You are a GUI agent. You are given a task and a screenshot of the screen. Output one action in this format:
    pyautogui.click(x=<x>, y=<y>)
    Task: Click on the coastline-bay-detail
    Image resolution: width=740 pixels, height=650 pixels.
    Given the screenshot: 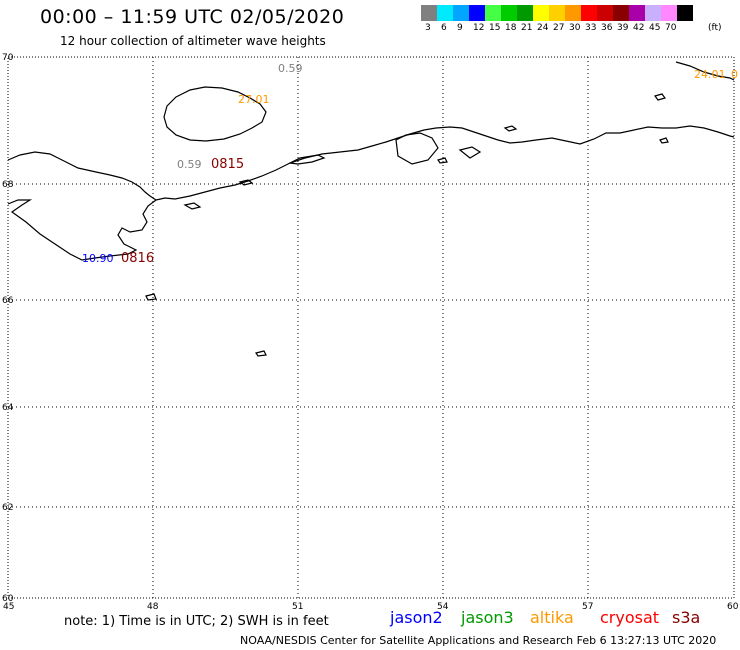 What is the action you would take?
    pyautogui.click(x=306, y=159)
    